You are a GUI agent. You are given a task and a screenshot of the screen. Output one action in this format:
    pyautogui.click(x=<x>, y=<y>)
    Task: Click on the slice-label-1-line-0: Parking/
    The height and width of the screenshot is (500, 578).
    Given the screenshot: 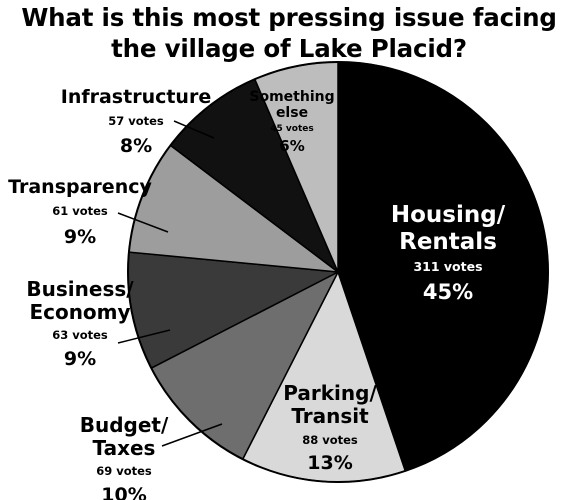 What is the action you would take?
    pyautogui.click(x=330, y=393)
    